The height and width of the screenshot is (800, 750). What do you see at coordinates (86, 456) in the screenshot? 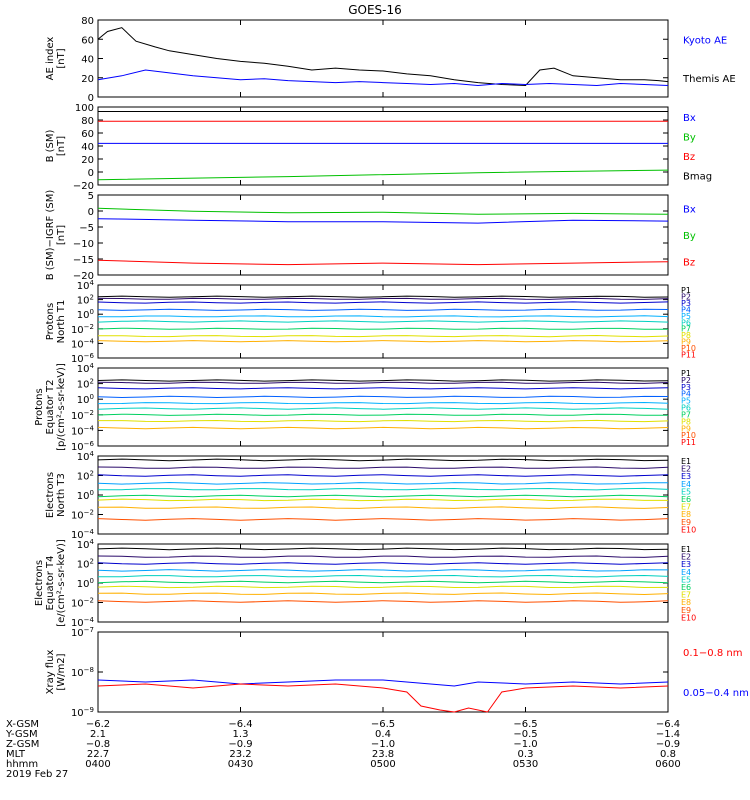
I see `y-tick-label: 10⁴` at bounding box center [86, 456].